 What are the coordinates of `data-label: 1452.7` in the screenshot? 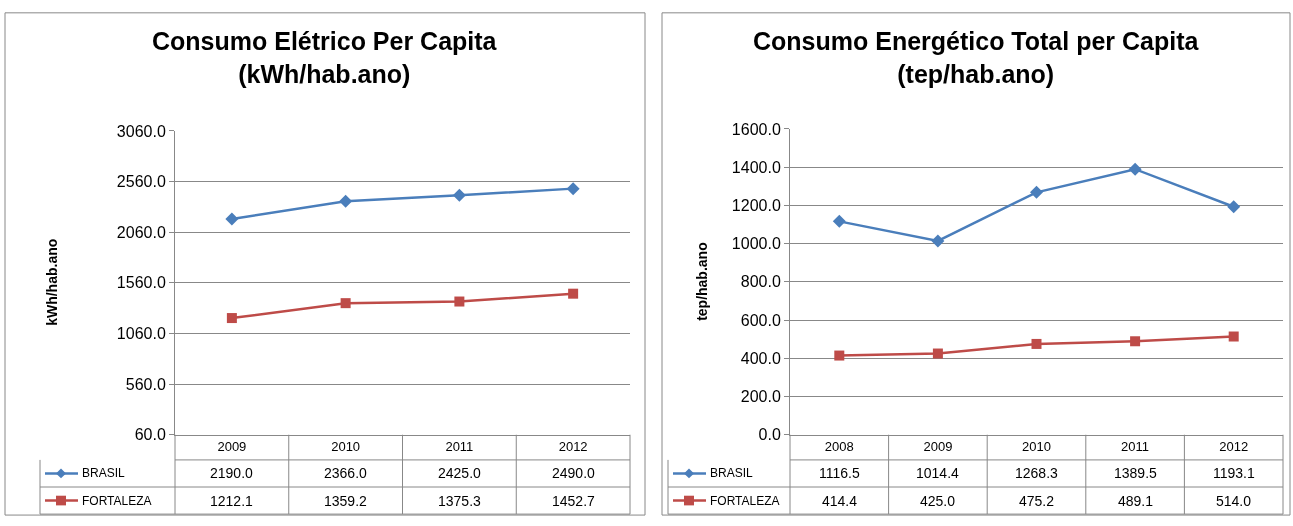 It's located at (574, 501).